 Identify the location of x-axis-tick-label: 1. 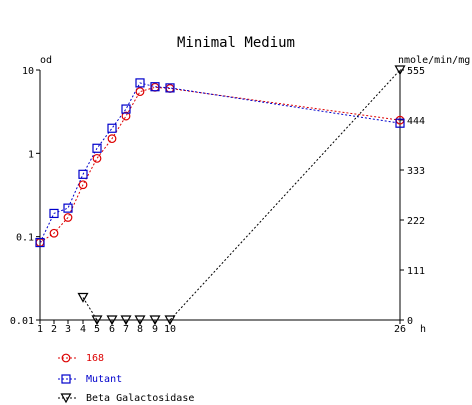
(40, 329).